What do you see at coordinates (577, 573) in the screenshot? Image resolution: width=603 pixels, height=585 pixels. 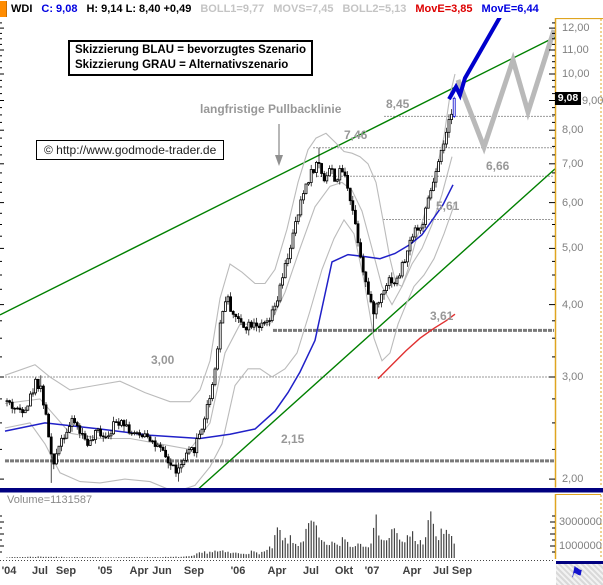 I see `flag-icon: ⚑` at bounding box center [577, 573].